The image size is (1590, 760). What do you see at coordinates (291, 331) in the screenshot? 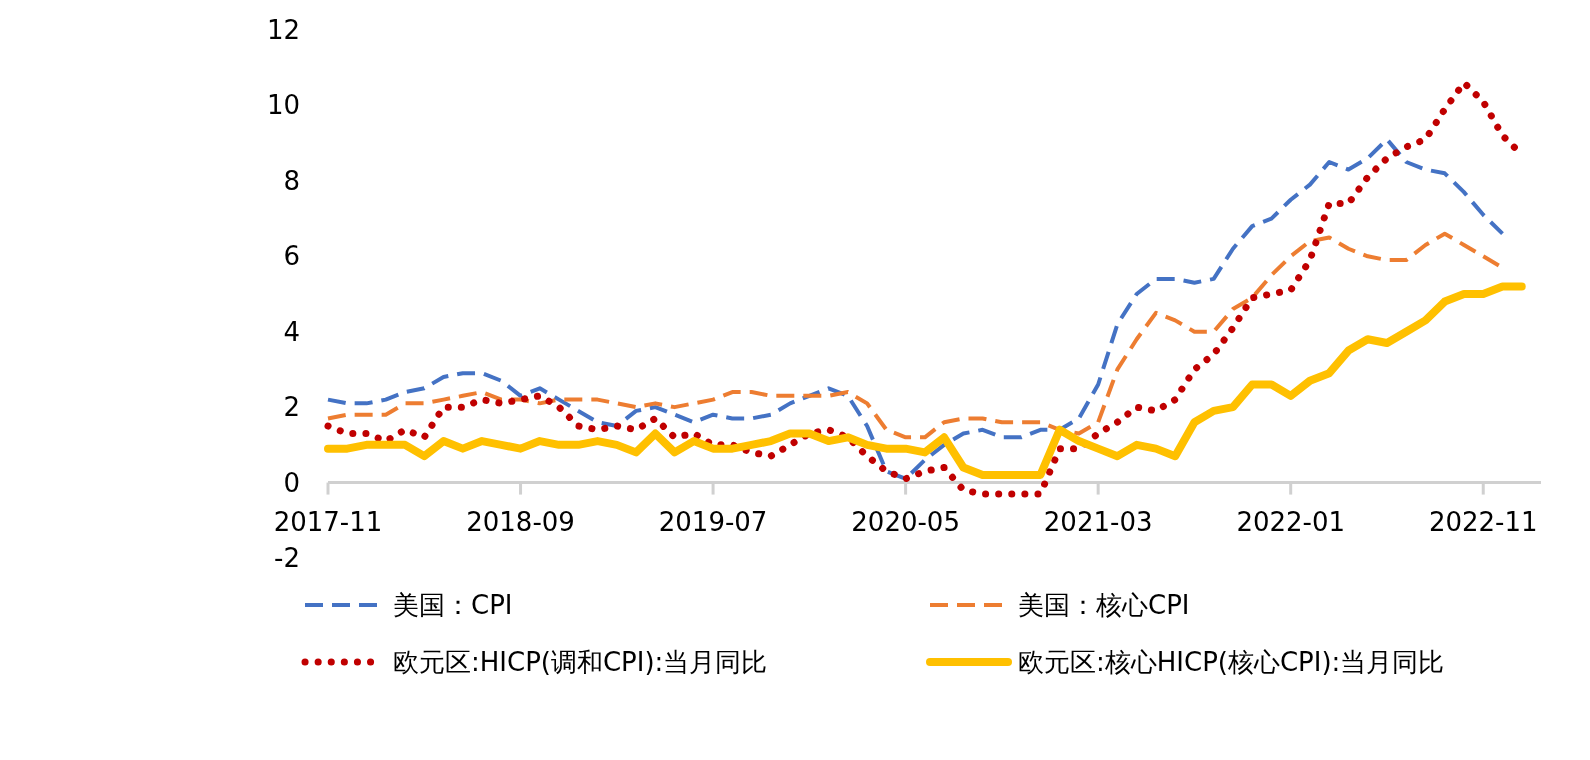
I see `y-tick-label: 4` at bounding box center [291, 331].